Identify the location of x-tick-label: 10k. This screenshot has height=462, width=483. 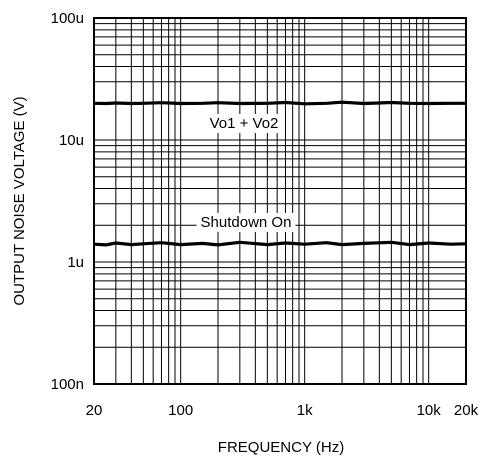
(429, 410).